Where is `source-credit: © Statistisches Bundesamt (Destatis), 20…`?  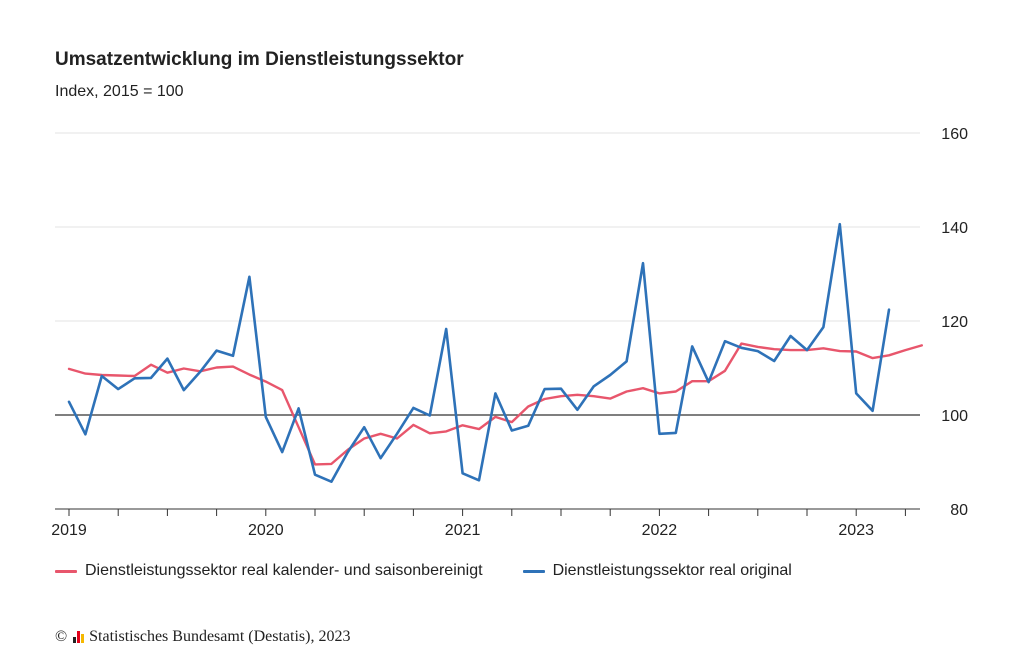
source-credit: © Statistisches Bundesamt (Destatis), 20… is located at coordinates (202, 637).